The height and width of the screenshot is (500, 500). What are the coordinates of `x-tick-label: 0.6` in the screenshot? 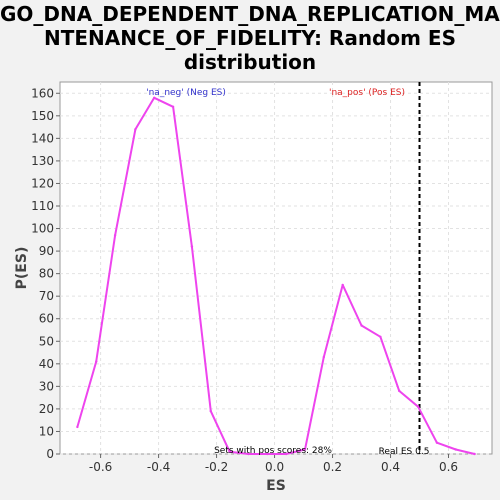 It's located at (448, 467).